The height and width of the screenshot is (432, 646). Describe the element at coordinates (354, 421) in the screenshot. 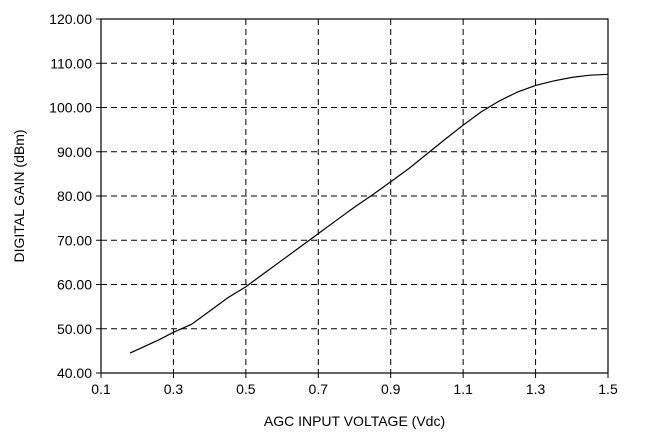

I see `x-axis-title: AGC INPUT VOLTAGE (Vdc)` at that location.